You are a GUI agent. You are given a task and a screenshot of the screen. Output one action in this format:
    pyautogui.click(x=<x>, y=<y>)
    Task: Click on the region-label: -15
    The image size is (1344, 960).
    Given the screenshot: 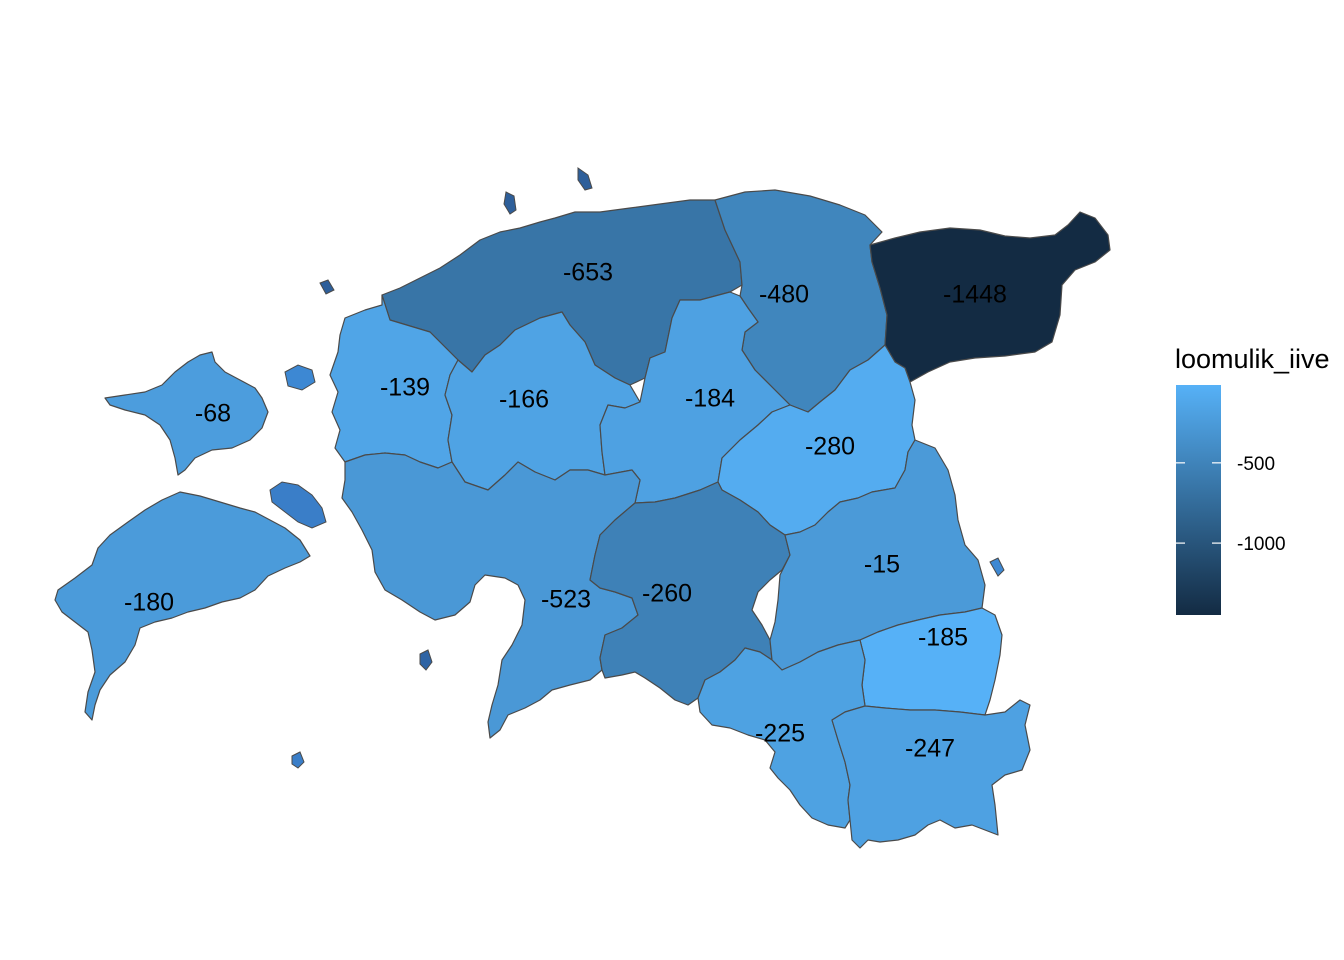 What is the action you would take?
    pyautogui.click(x=882, y=565)
    